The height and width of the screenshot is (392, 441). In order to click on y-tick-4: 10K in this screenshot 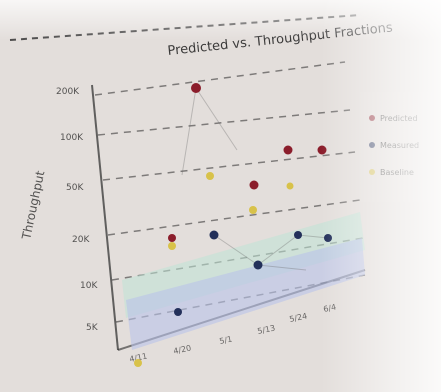, I will do `click(89, 286)`.